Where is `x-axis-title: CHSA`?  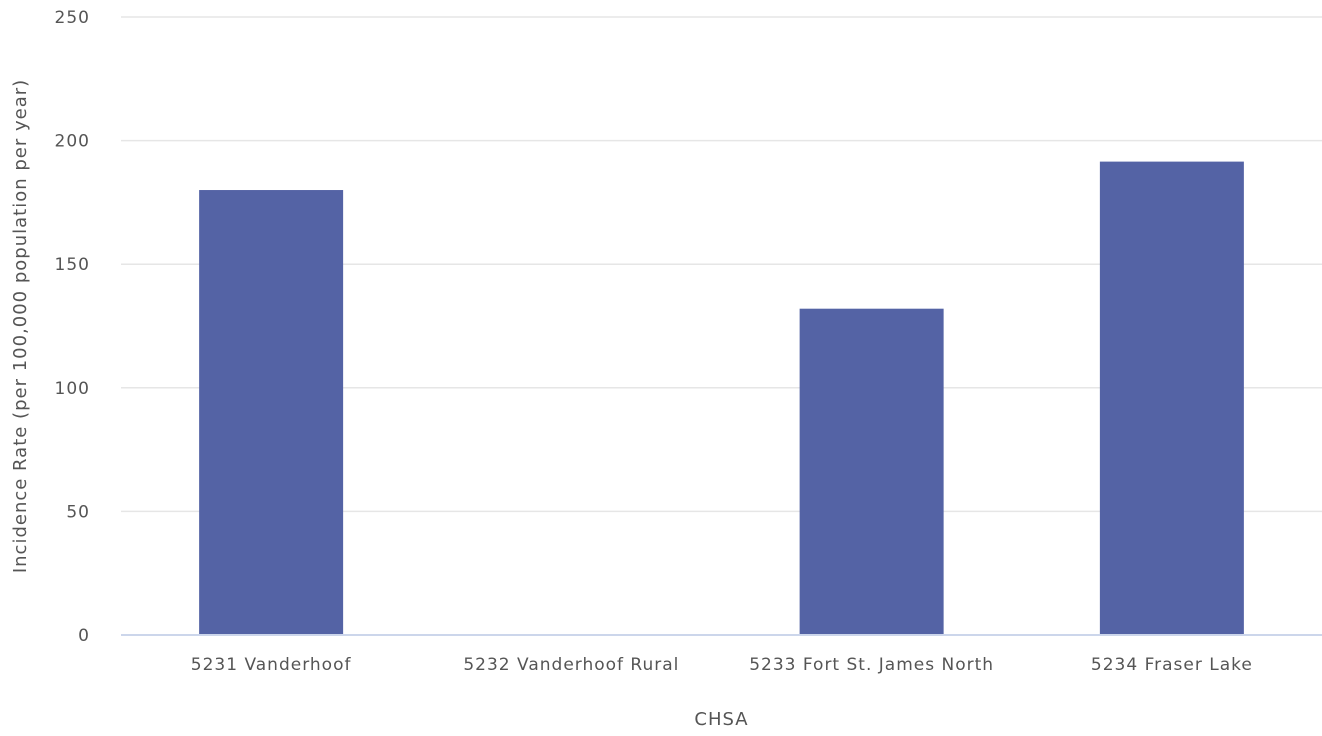
x-axis-title: CHSA is located at coordinates (721, 719).